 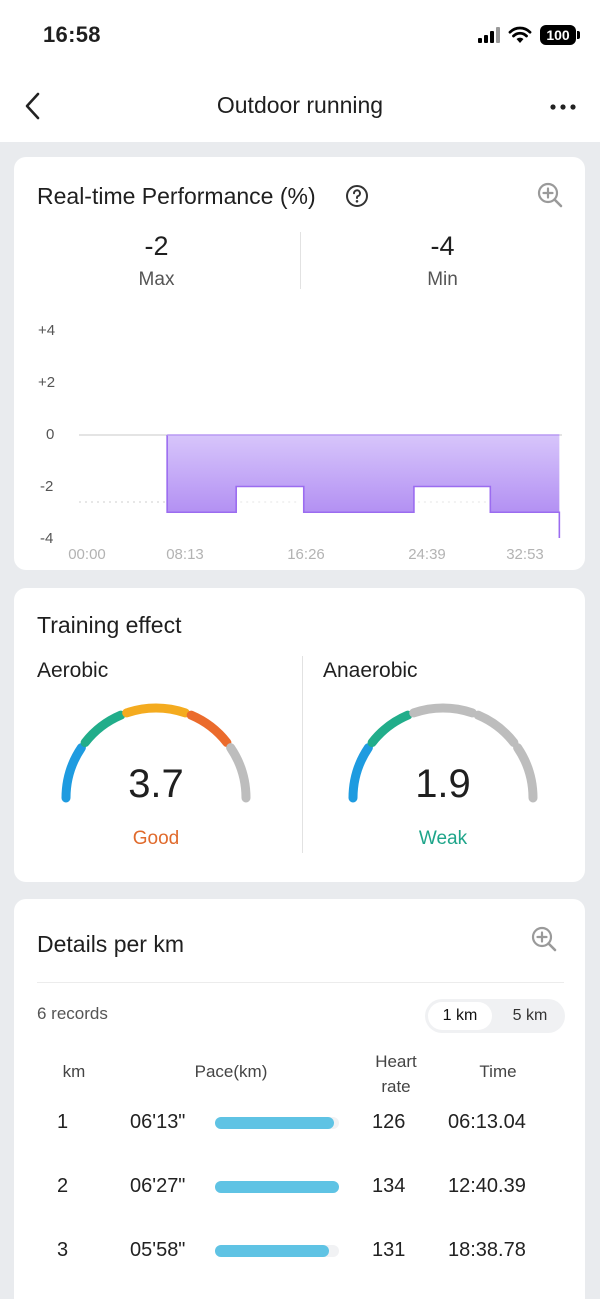 I want to click on aerobic-gauge, so click(x=156, y=753).